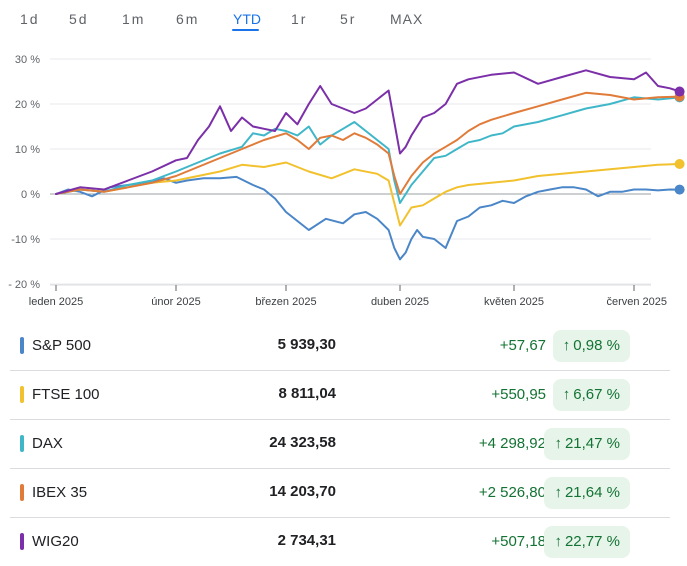 The image size is (687, 566). Describe the element at coordinates (27, 60) in the screenshot. I see `y-tick-label: 30 %` at that location.